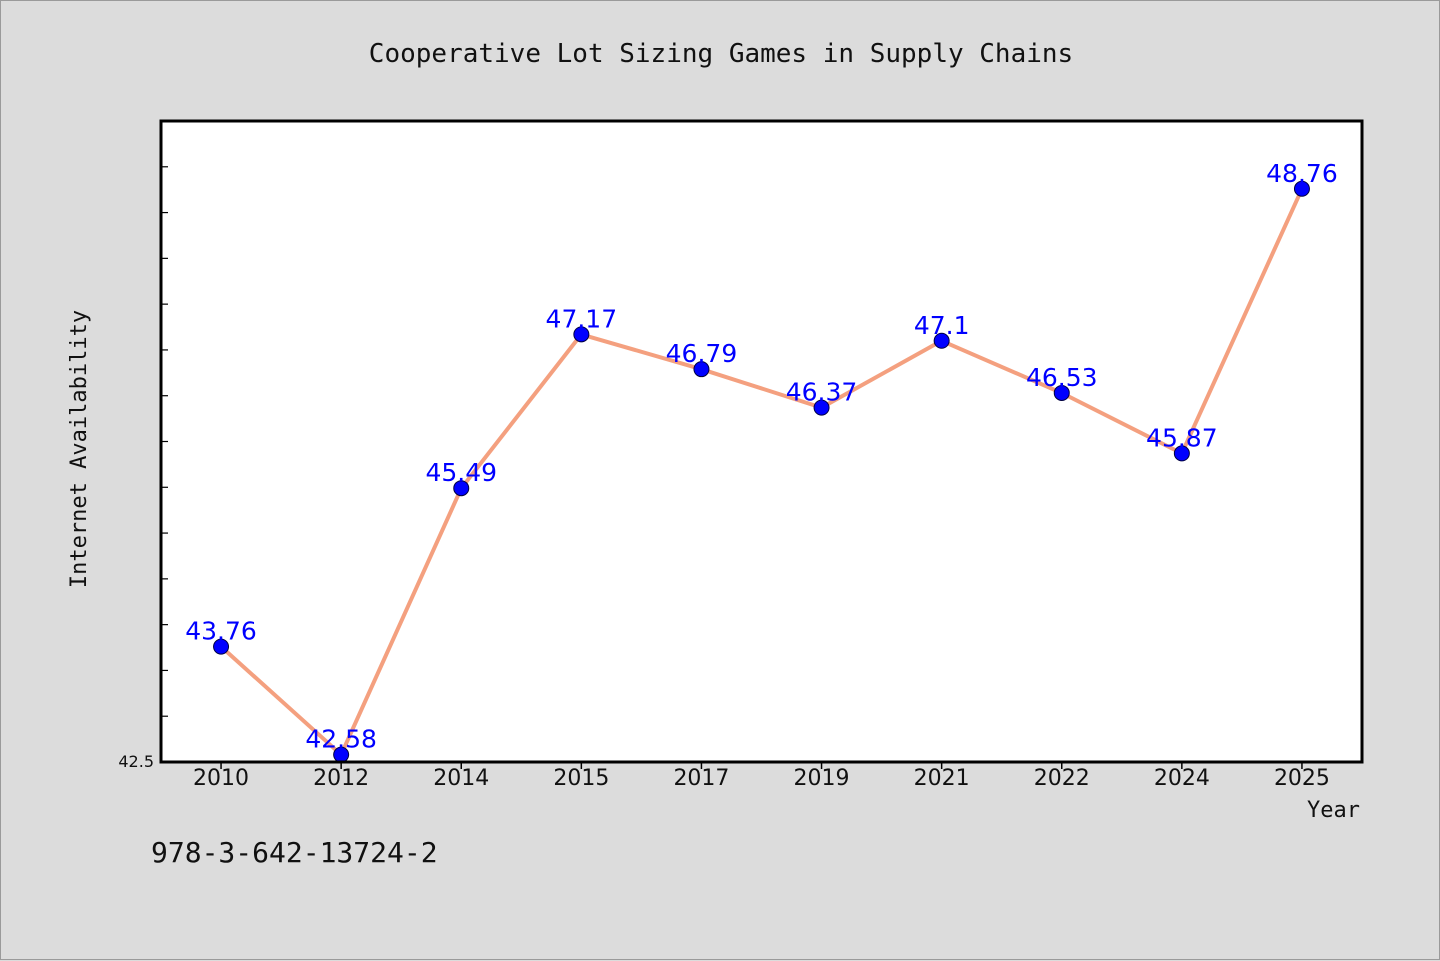 Image resolution: width=1440 pixels, height=961 pixels. Describe the element at coordinates (461, 778) in the screenshot. I see `x-tick-label: 2014` at that location.